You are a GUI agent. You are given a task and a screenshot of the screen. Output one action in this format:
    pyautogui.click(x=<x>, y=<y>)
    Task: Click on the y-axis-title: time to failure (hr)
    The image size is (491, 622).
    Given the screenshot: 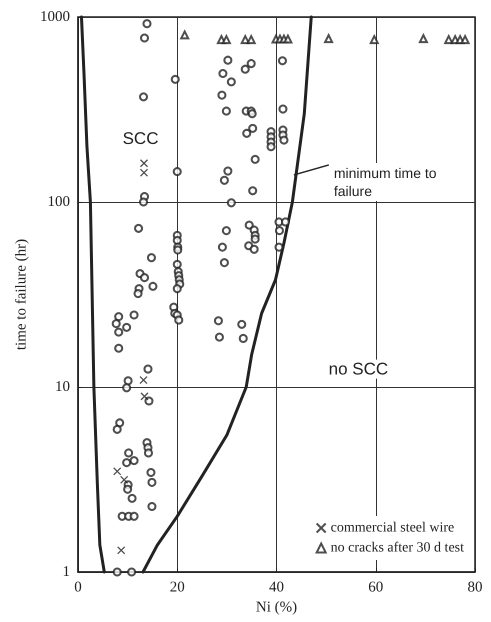 What is the action you would take?
    pyautogui.click(x=22, y=294)
    